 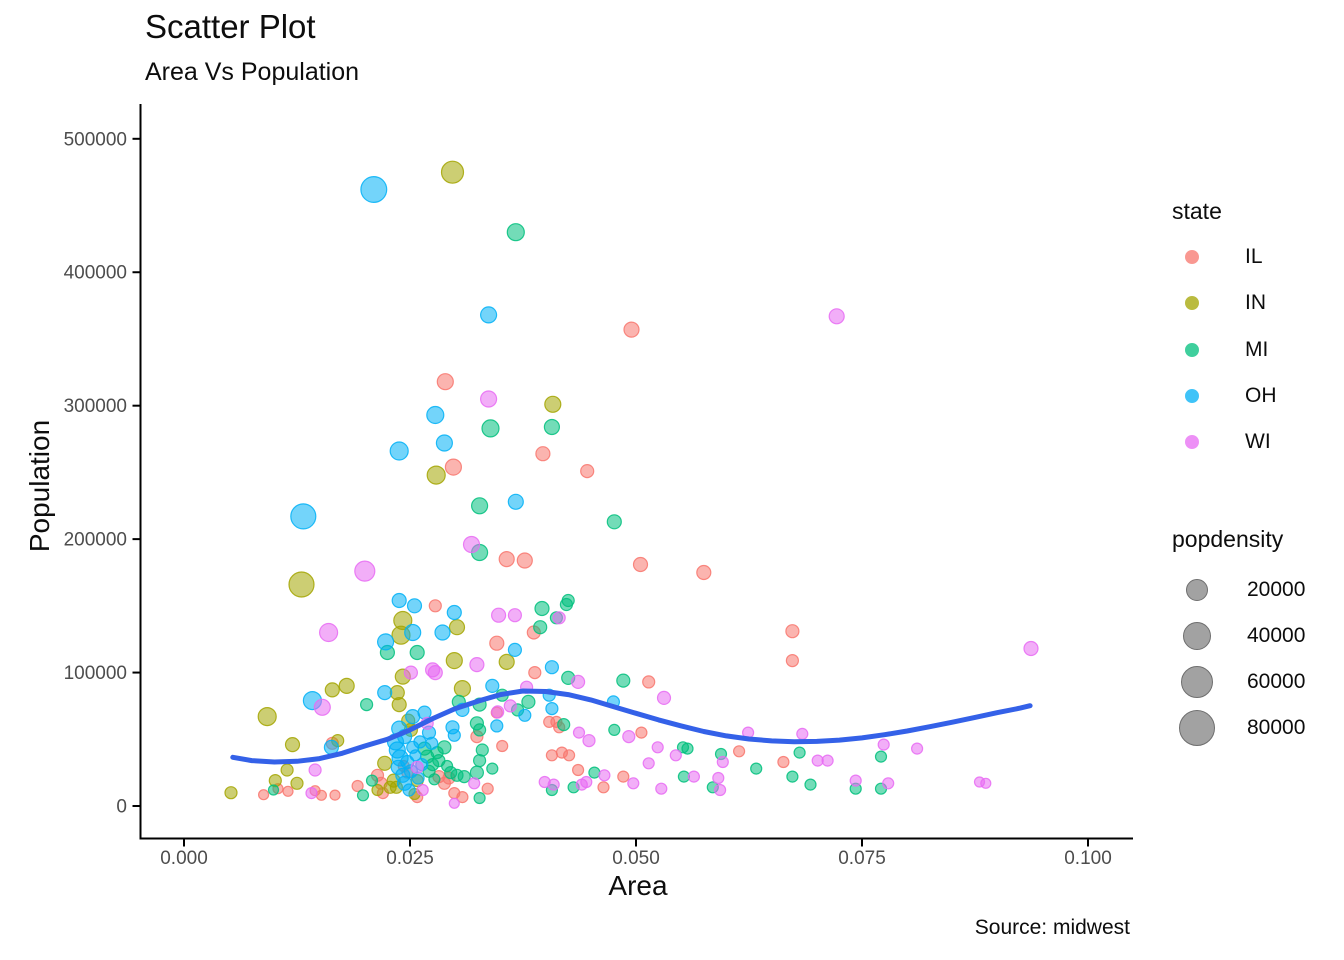 I want to click on x-tick-label: 0.025, so click(x=410, y=858).